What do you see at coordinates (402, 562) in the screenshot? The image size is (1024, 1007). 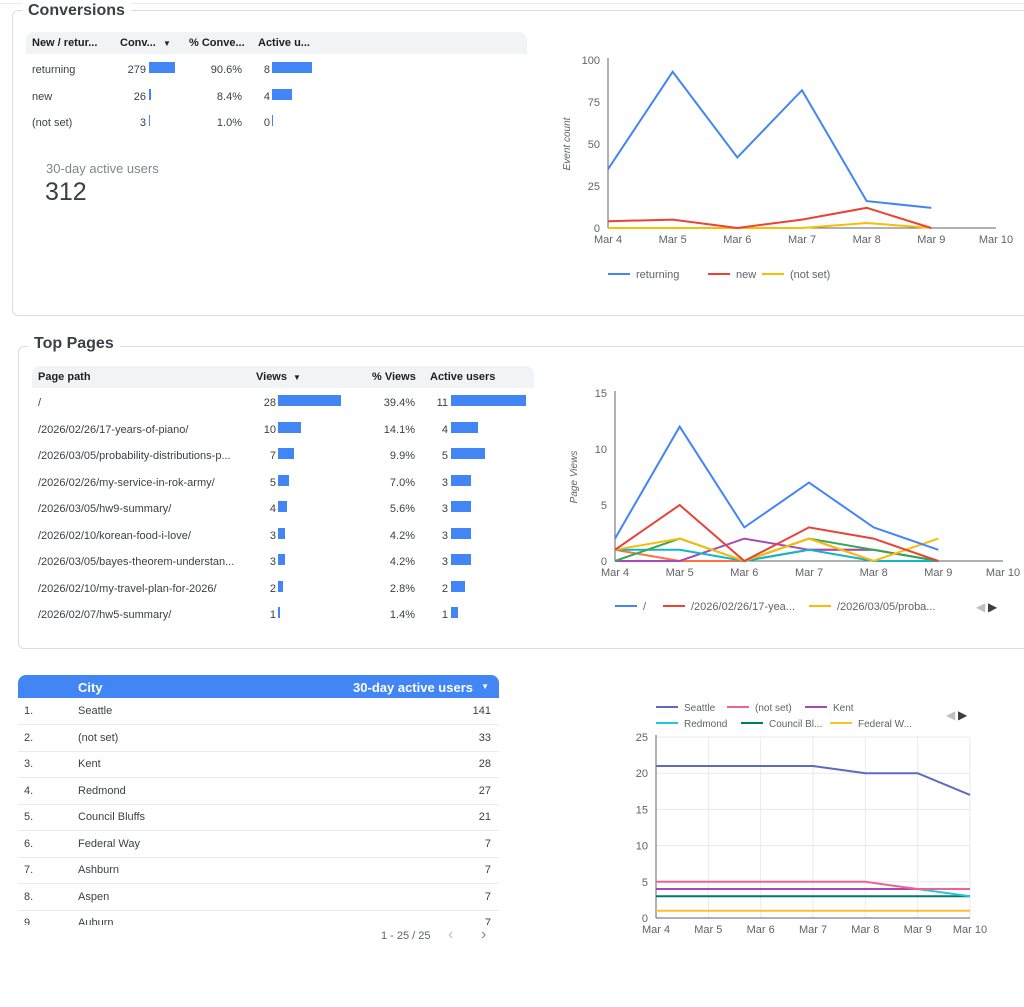 I see `pct-views-value: 4.2%` at bounding box center [402, 562].